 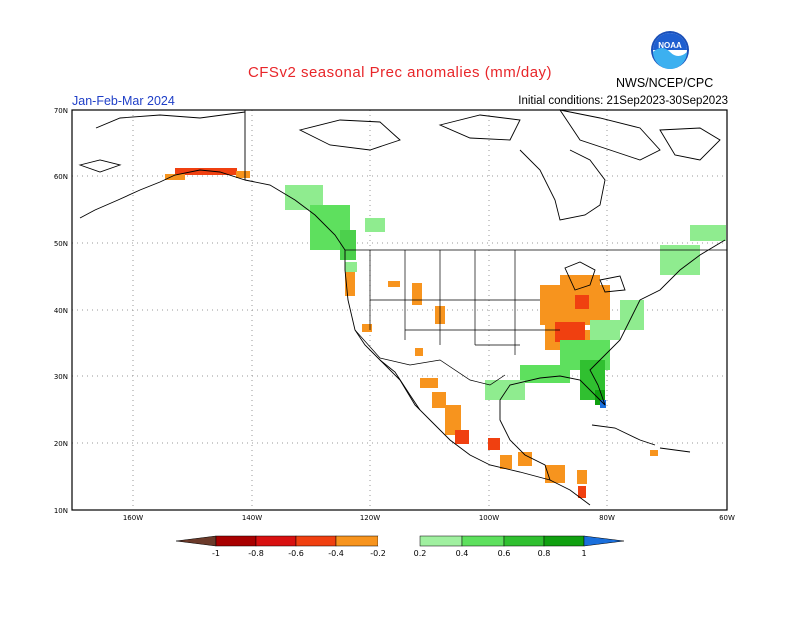 What do you see at coordinates (370, 518) in the screenshot?
I see `lon-label: 120W` at bounding box center [370, 518].